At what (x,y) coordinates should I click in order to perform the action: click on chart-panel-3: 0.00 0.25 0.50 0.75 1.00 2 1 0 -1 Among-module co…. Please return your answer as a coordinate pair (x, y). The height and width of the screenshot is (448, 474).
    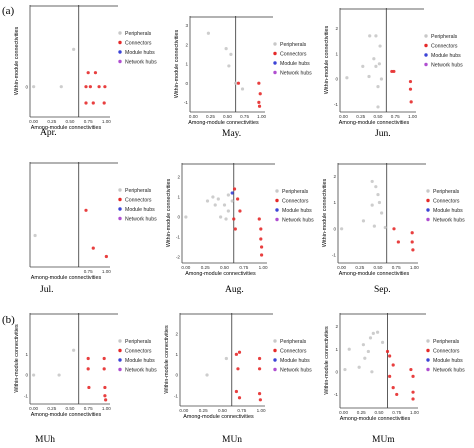
    Looking at the image, I should click on (393, 73).